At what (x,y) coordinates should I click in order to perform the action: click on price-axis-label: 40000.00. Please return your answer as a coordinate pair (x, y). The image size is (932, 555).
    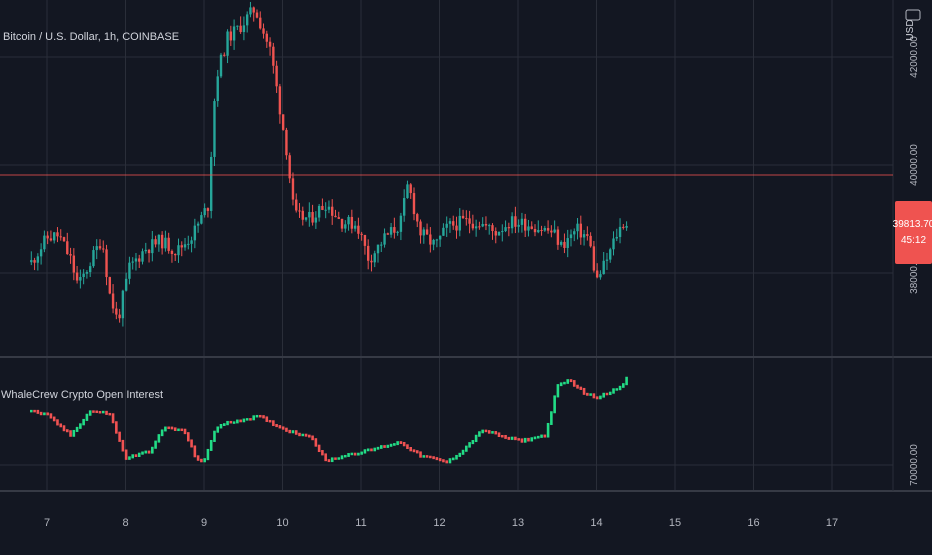
    Looking at the image, I should click on (914, 165).